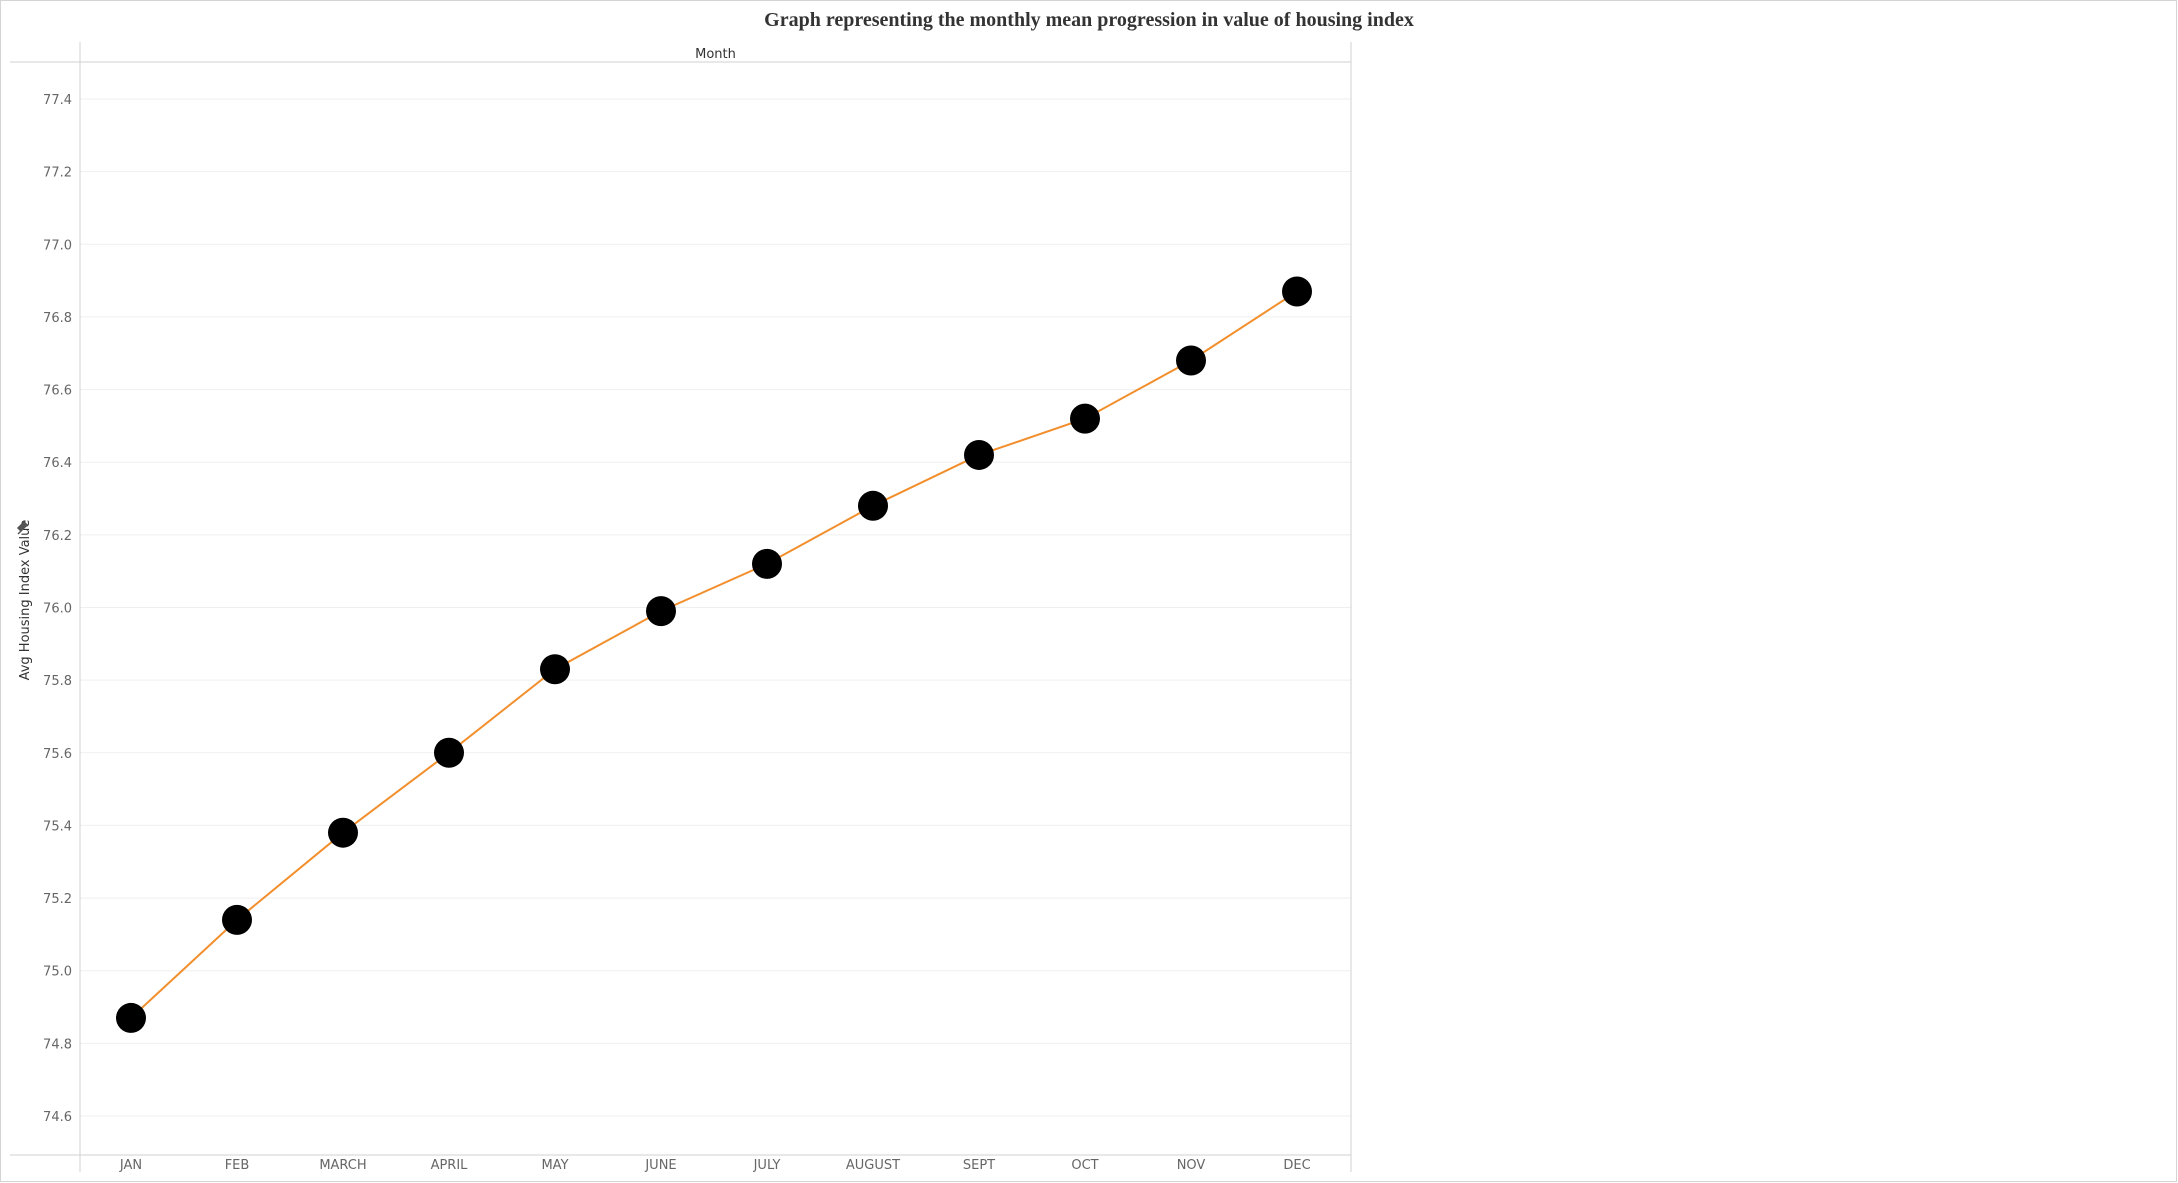 The height and width of the screenshot is (1183, 2178). What do you see at coordinates (57, 826) in the screenshot?
I see `y-tick-label: 75.4` at bounding box center [57, 826].